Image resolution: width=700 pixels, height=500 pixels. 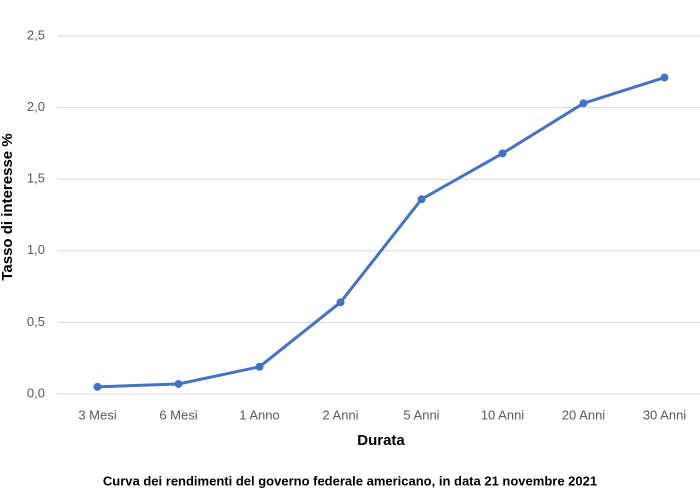 I want to click on y-tick-label: 1,5, so click(x=36, y=178).